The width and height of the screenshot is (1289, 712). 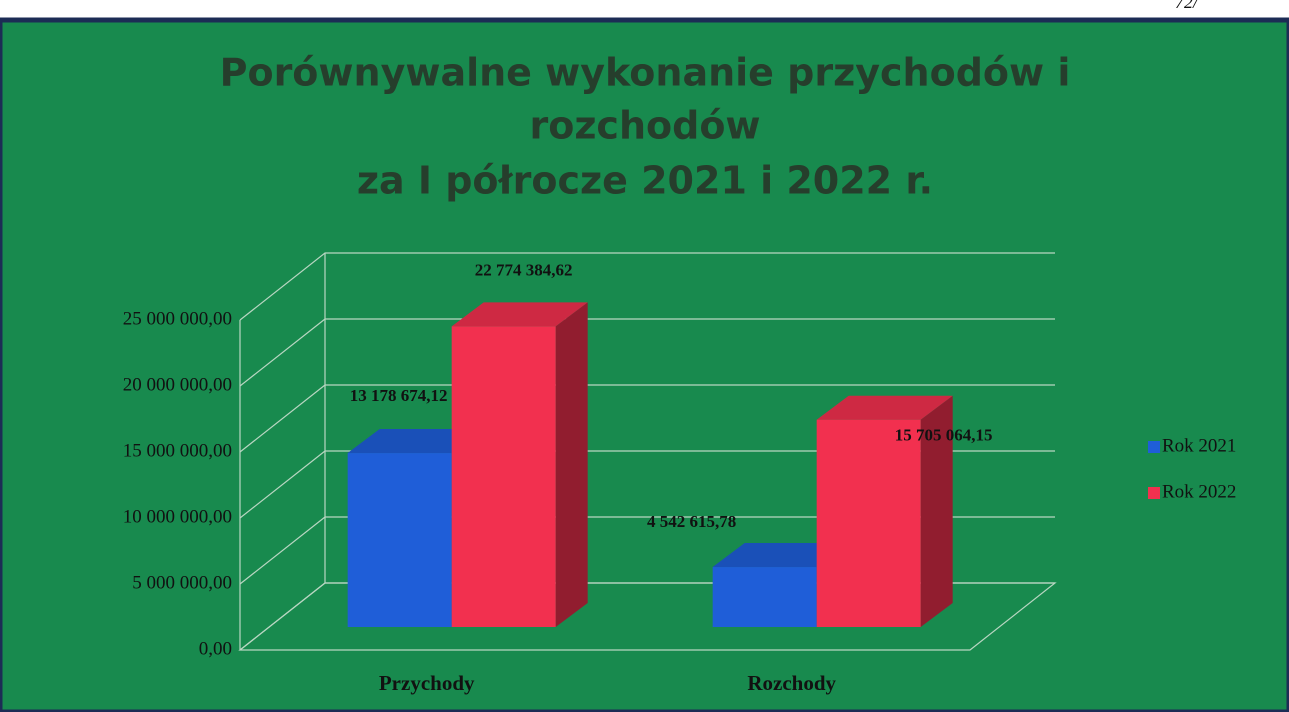 What do you see at coordinates (645, 181) in the screenshot?
I see `chart-title: za I półrocze 2021 i 2022 r.` at bounding box center [645, 181].